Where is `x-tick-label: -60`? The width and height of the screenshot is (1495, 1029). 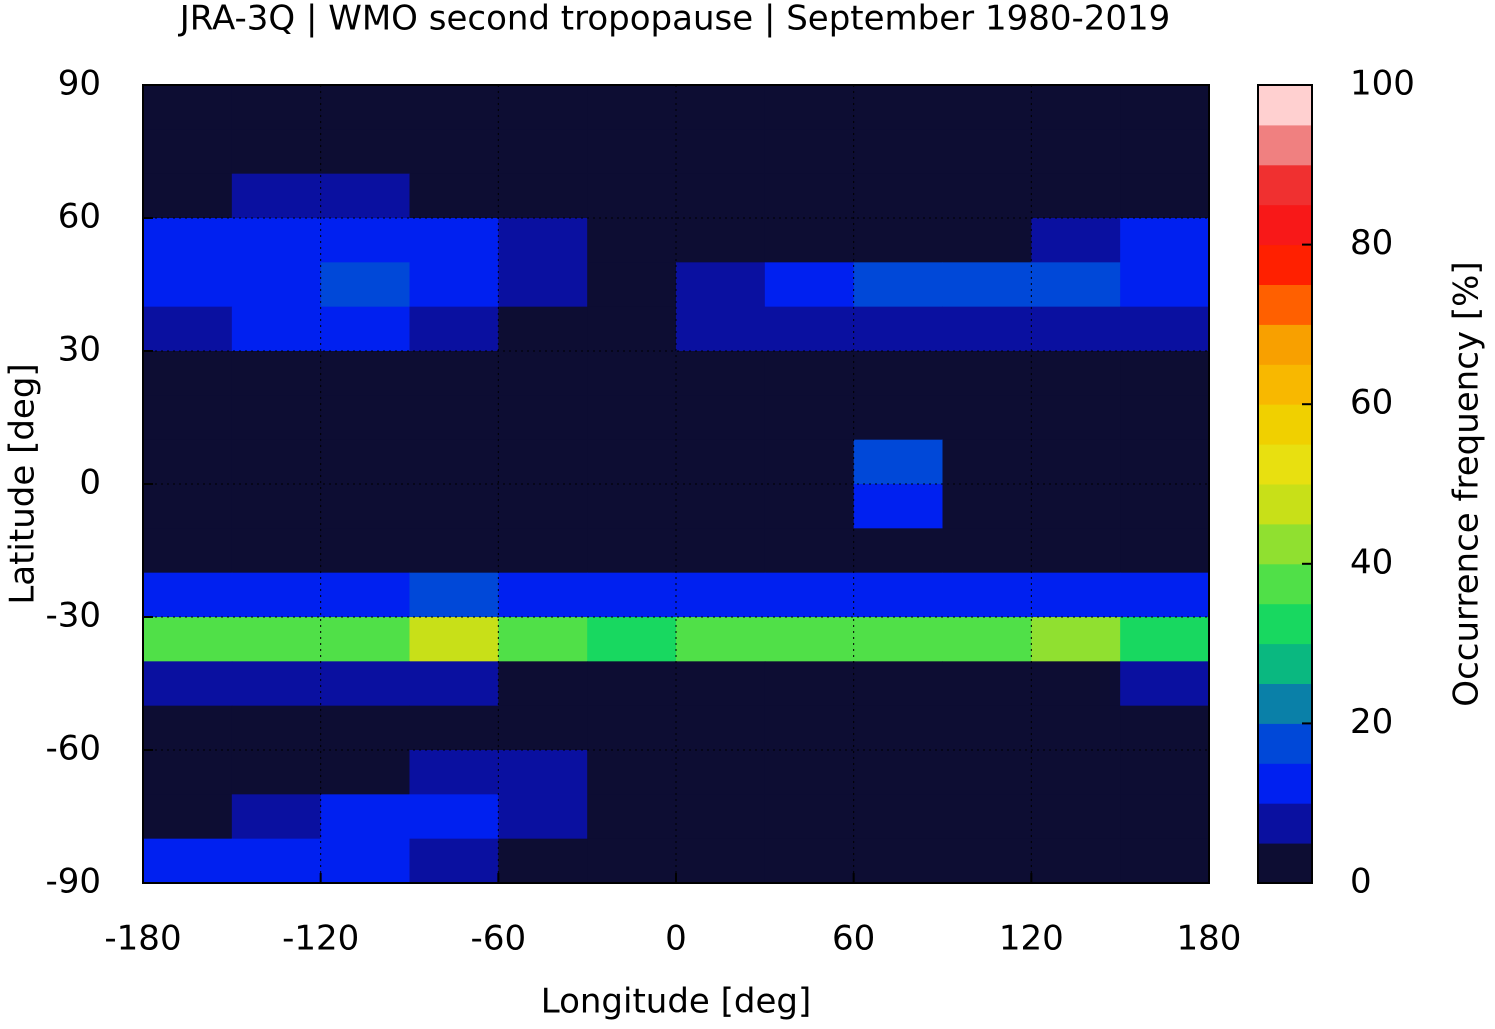
x-tick-label: -60 is located at coordinates (499, 939).